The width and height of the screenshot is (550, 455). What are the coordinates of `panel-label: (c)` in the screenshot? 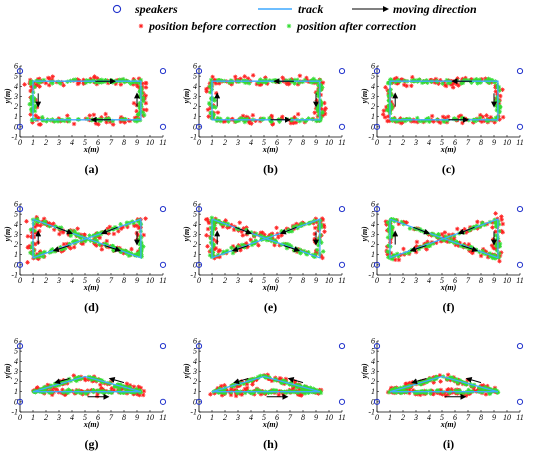 It's located at (448, 169).